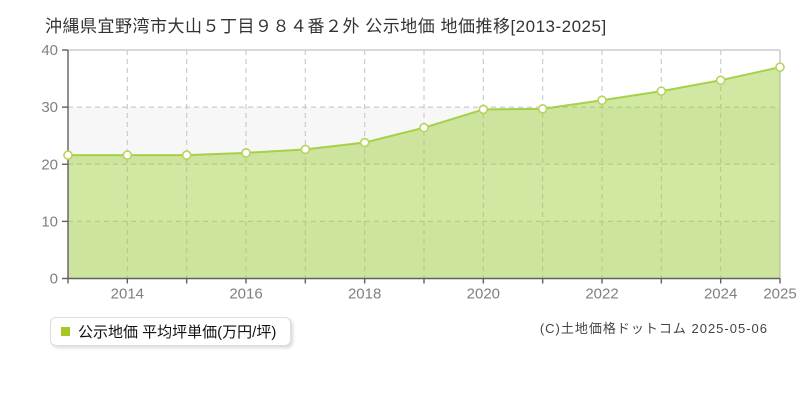  Describe the element at coordinates (177, 332) in the screenshot. I see `legend-label: 公示地価 平均坪単価(万円/坪)` at that location.